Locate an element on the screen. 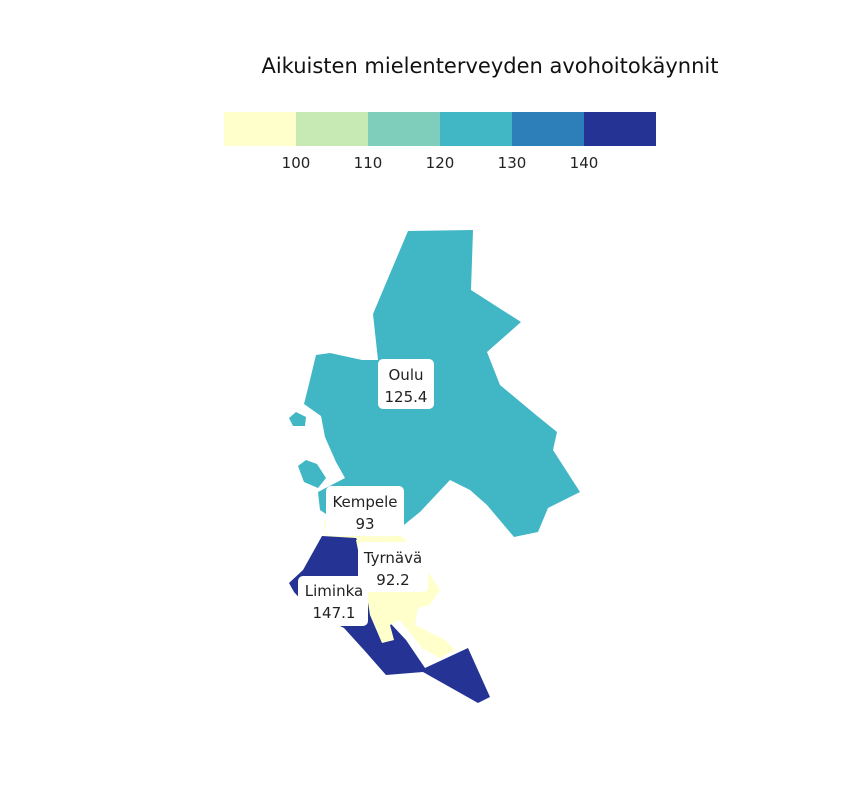 This screenshot has height=792, width=864. region-oulu is located at coordinates (434, 383).